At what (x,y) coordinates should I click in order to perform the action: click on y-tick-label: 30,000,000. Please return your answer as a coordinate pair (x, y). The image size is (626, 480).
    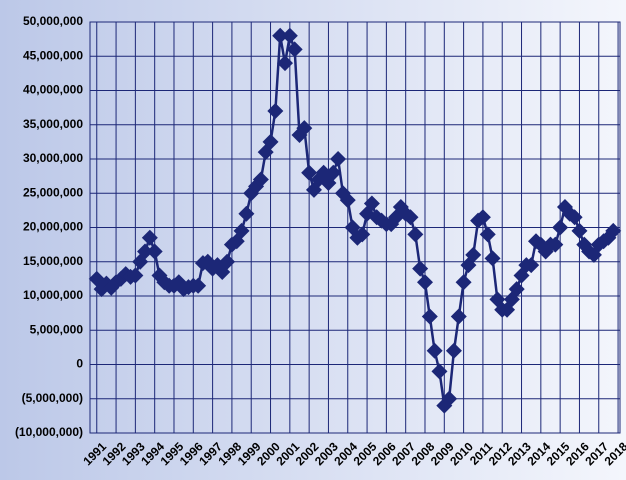
    Looking at the image, I should click on (53, 158).